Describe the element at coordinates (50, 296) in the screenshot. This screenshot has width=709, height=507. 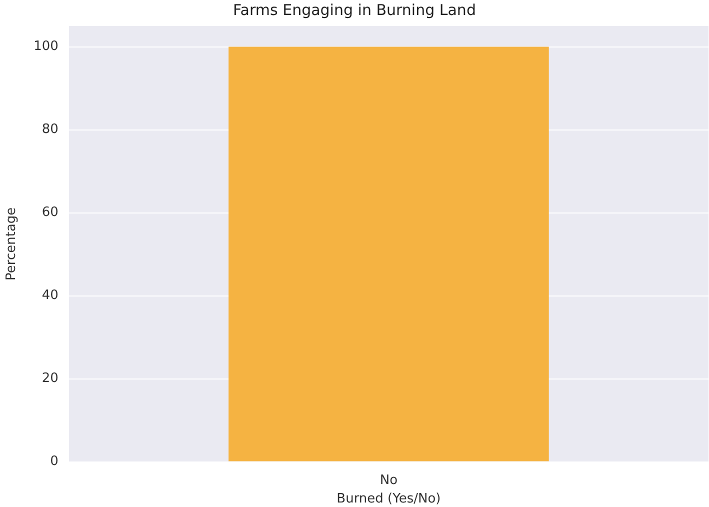
I see `y-tick-label: 40` at that location.